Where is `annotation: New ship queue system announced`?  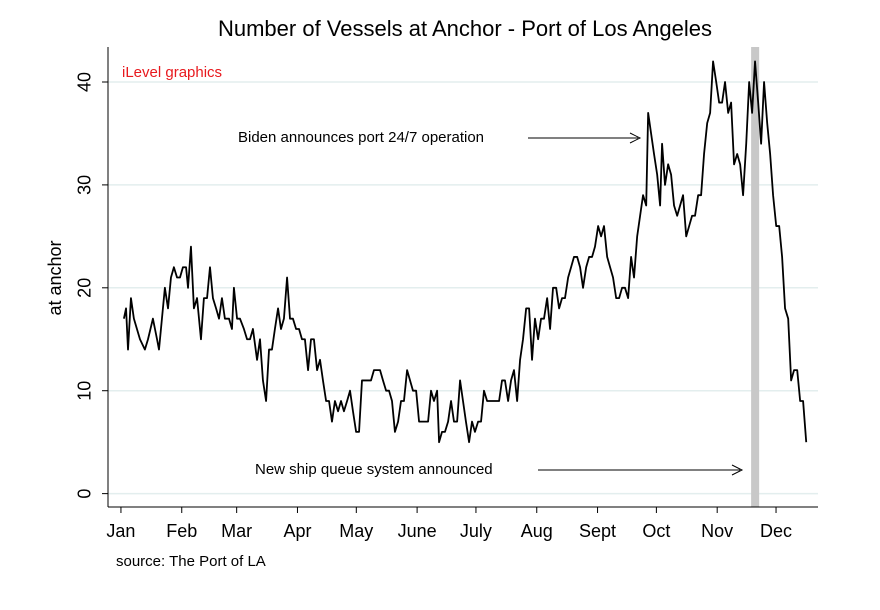
annotation: New ship queue system announced is located at coordinates (374, 469).